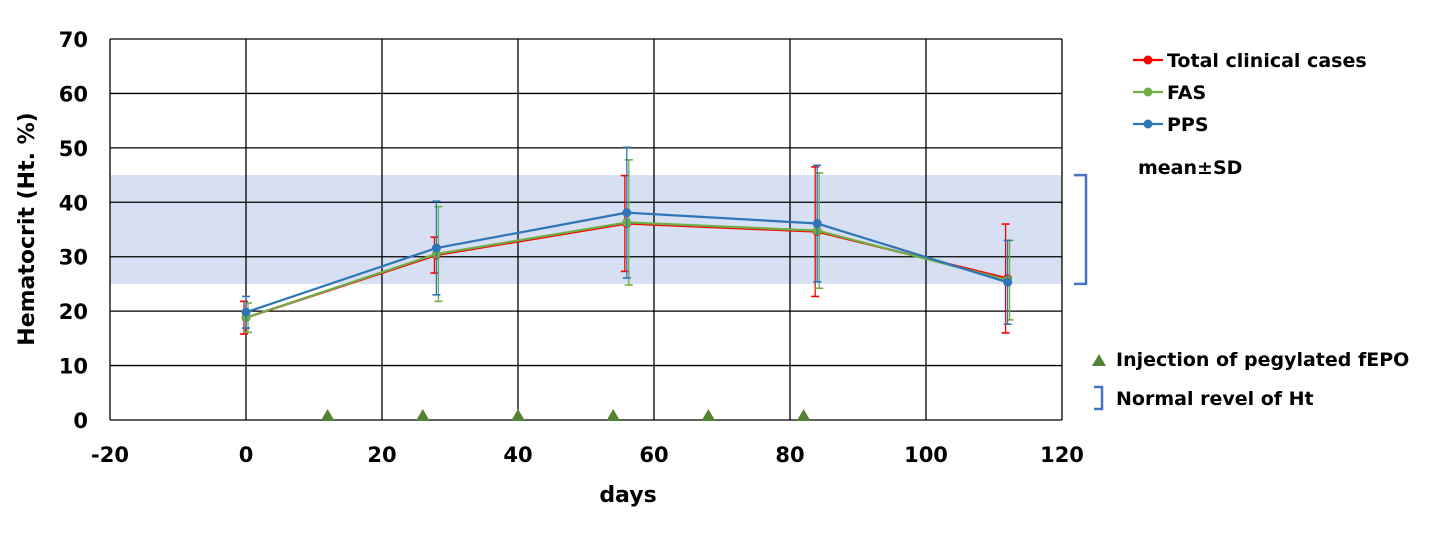 Image resolution: width=1440 pixels, height=534 pixels. Describe the element at coordinates (1186, 93) in the screenshot. I see `legend-label: FAS` at that location.